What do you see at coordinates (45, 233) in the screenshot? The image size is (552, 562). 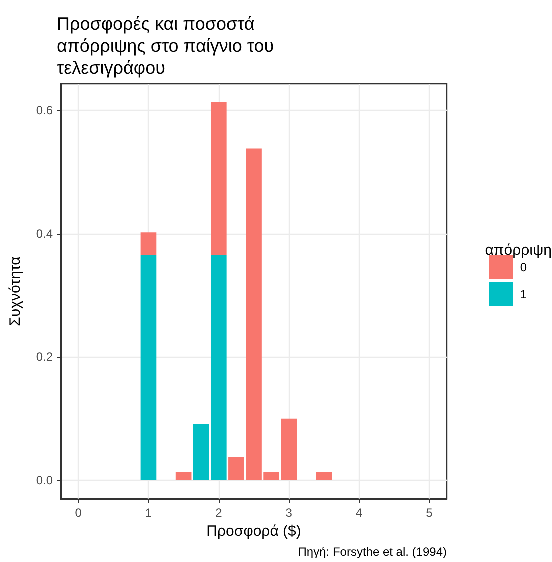 I see `y-tick-label: 0.4` at bounding box center [45, 233].